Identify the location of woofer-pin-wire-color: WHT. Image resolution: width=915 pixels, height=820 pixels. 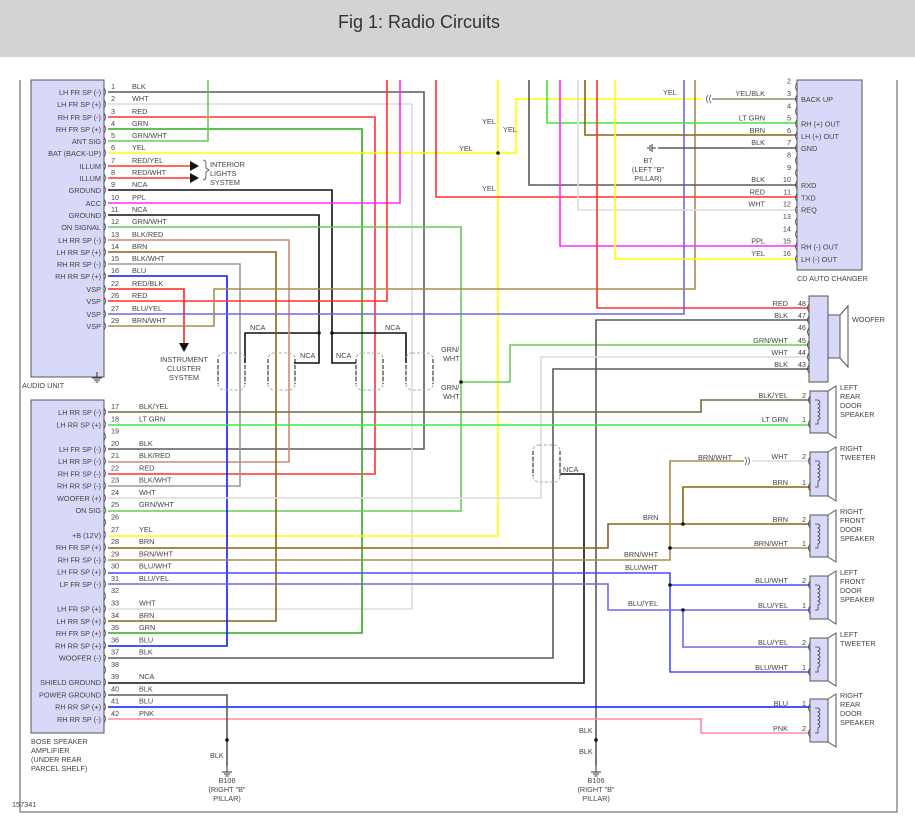
(779, 352).